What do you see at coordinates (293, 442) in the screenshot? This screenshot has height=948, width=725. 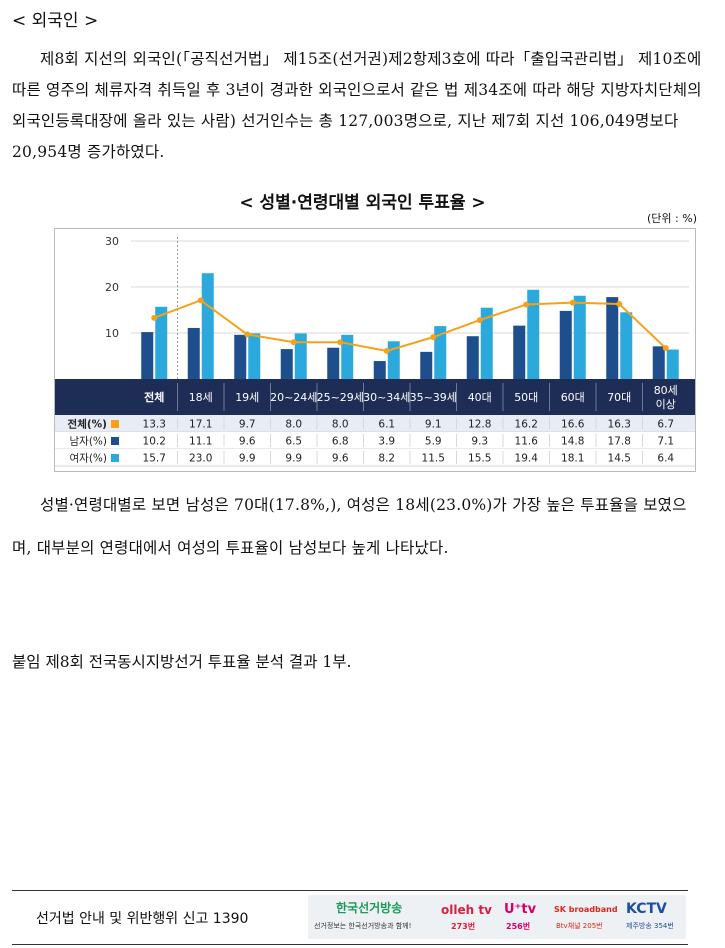 I see `data-label-1-3: 6.5` at bounding box center [293, 442].